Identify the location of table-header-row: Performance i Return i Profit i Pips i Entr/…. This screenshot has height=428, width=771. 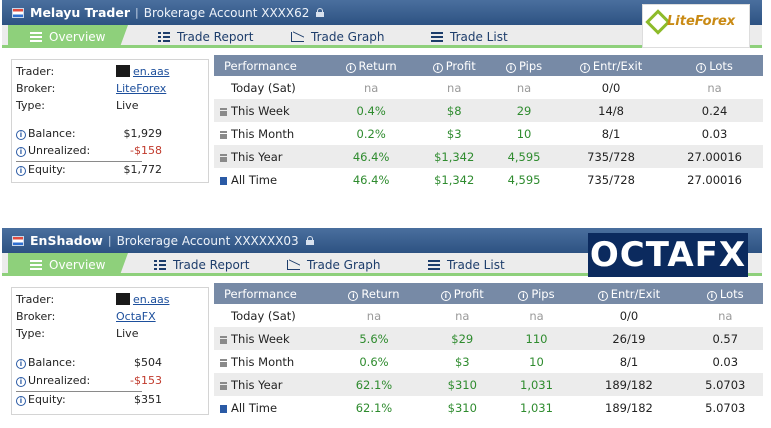
(488, 293).